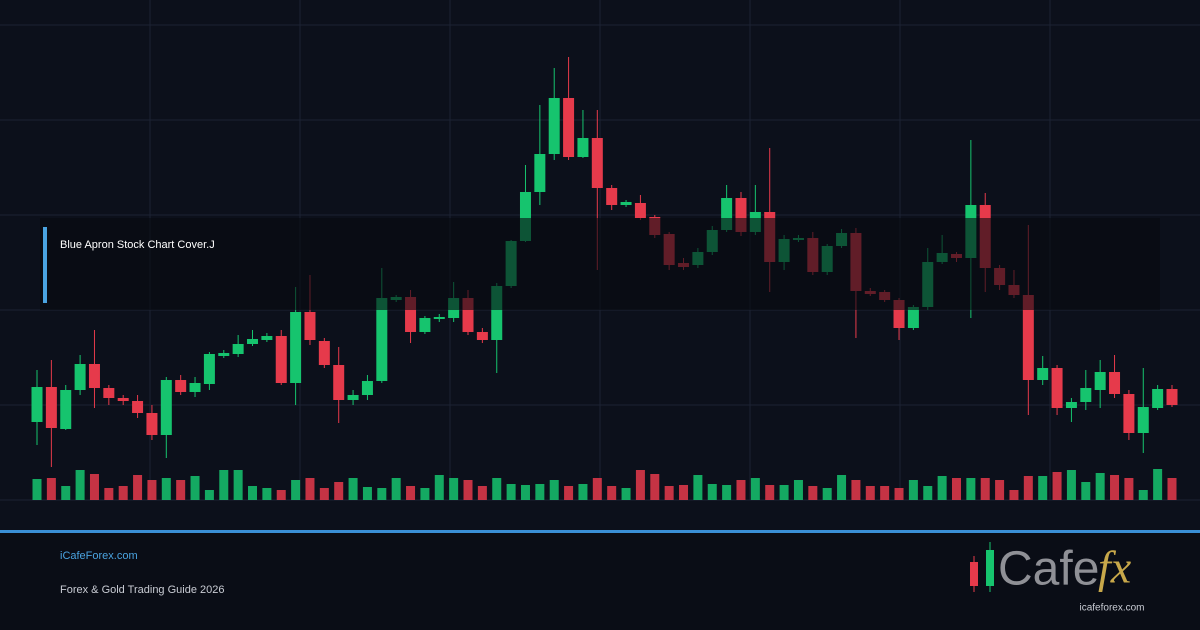  What do you see at coordinates (137, 245) in the screenshot?
I see `overlay-title: Blue Apron Stock Chart Cover.J` at bounding box center [137, 245].